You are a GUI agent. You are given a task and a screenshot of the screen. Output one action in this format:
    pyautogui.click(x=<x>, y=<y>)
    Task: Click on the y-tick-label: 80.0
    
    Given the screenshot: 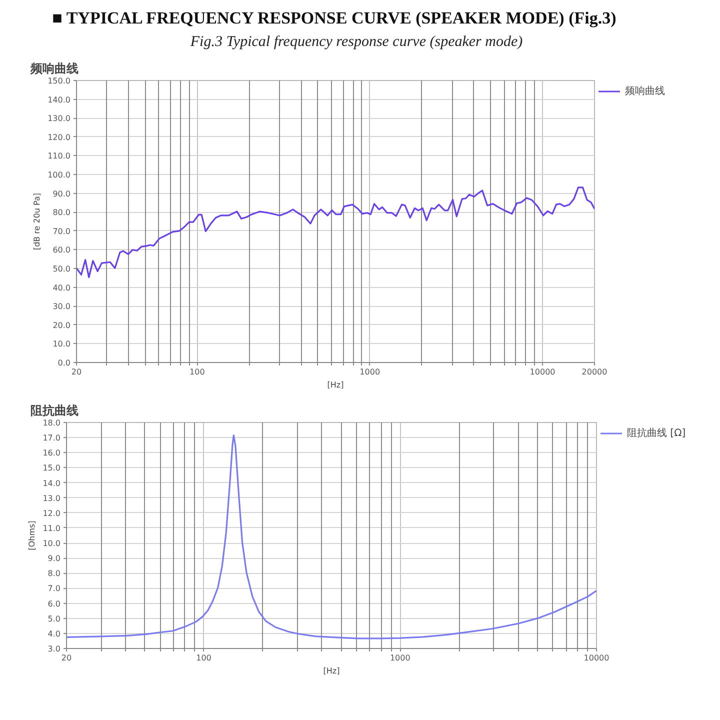 What is the action you would take?
    pyautogui.click(x=61, y=213)
    